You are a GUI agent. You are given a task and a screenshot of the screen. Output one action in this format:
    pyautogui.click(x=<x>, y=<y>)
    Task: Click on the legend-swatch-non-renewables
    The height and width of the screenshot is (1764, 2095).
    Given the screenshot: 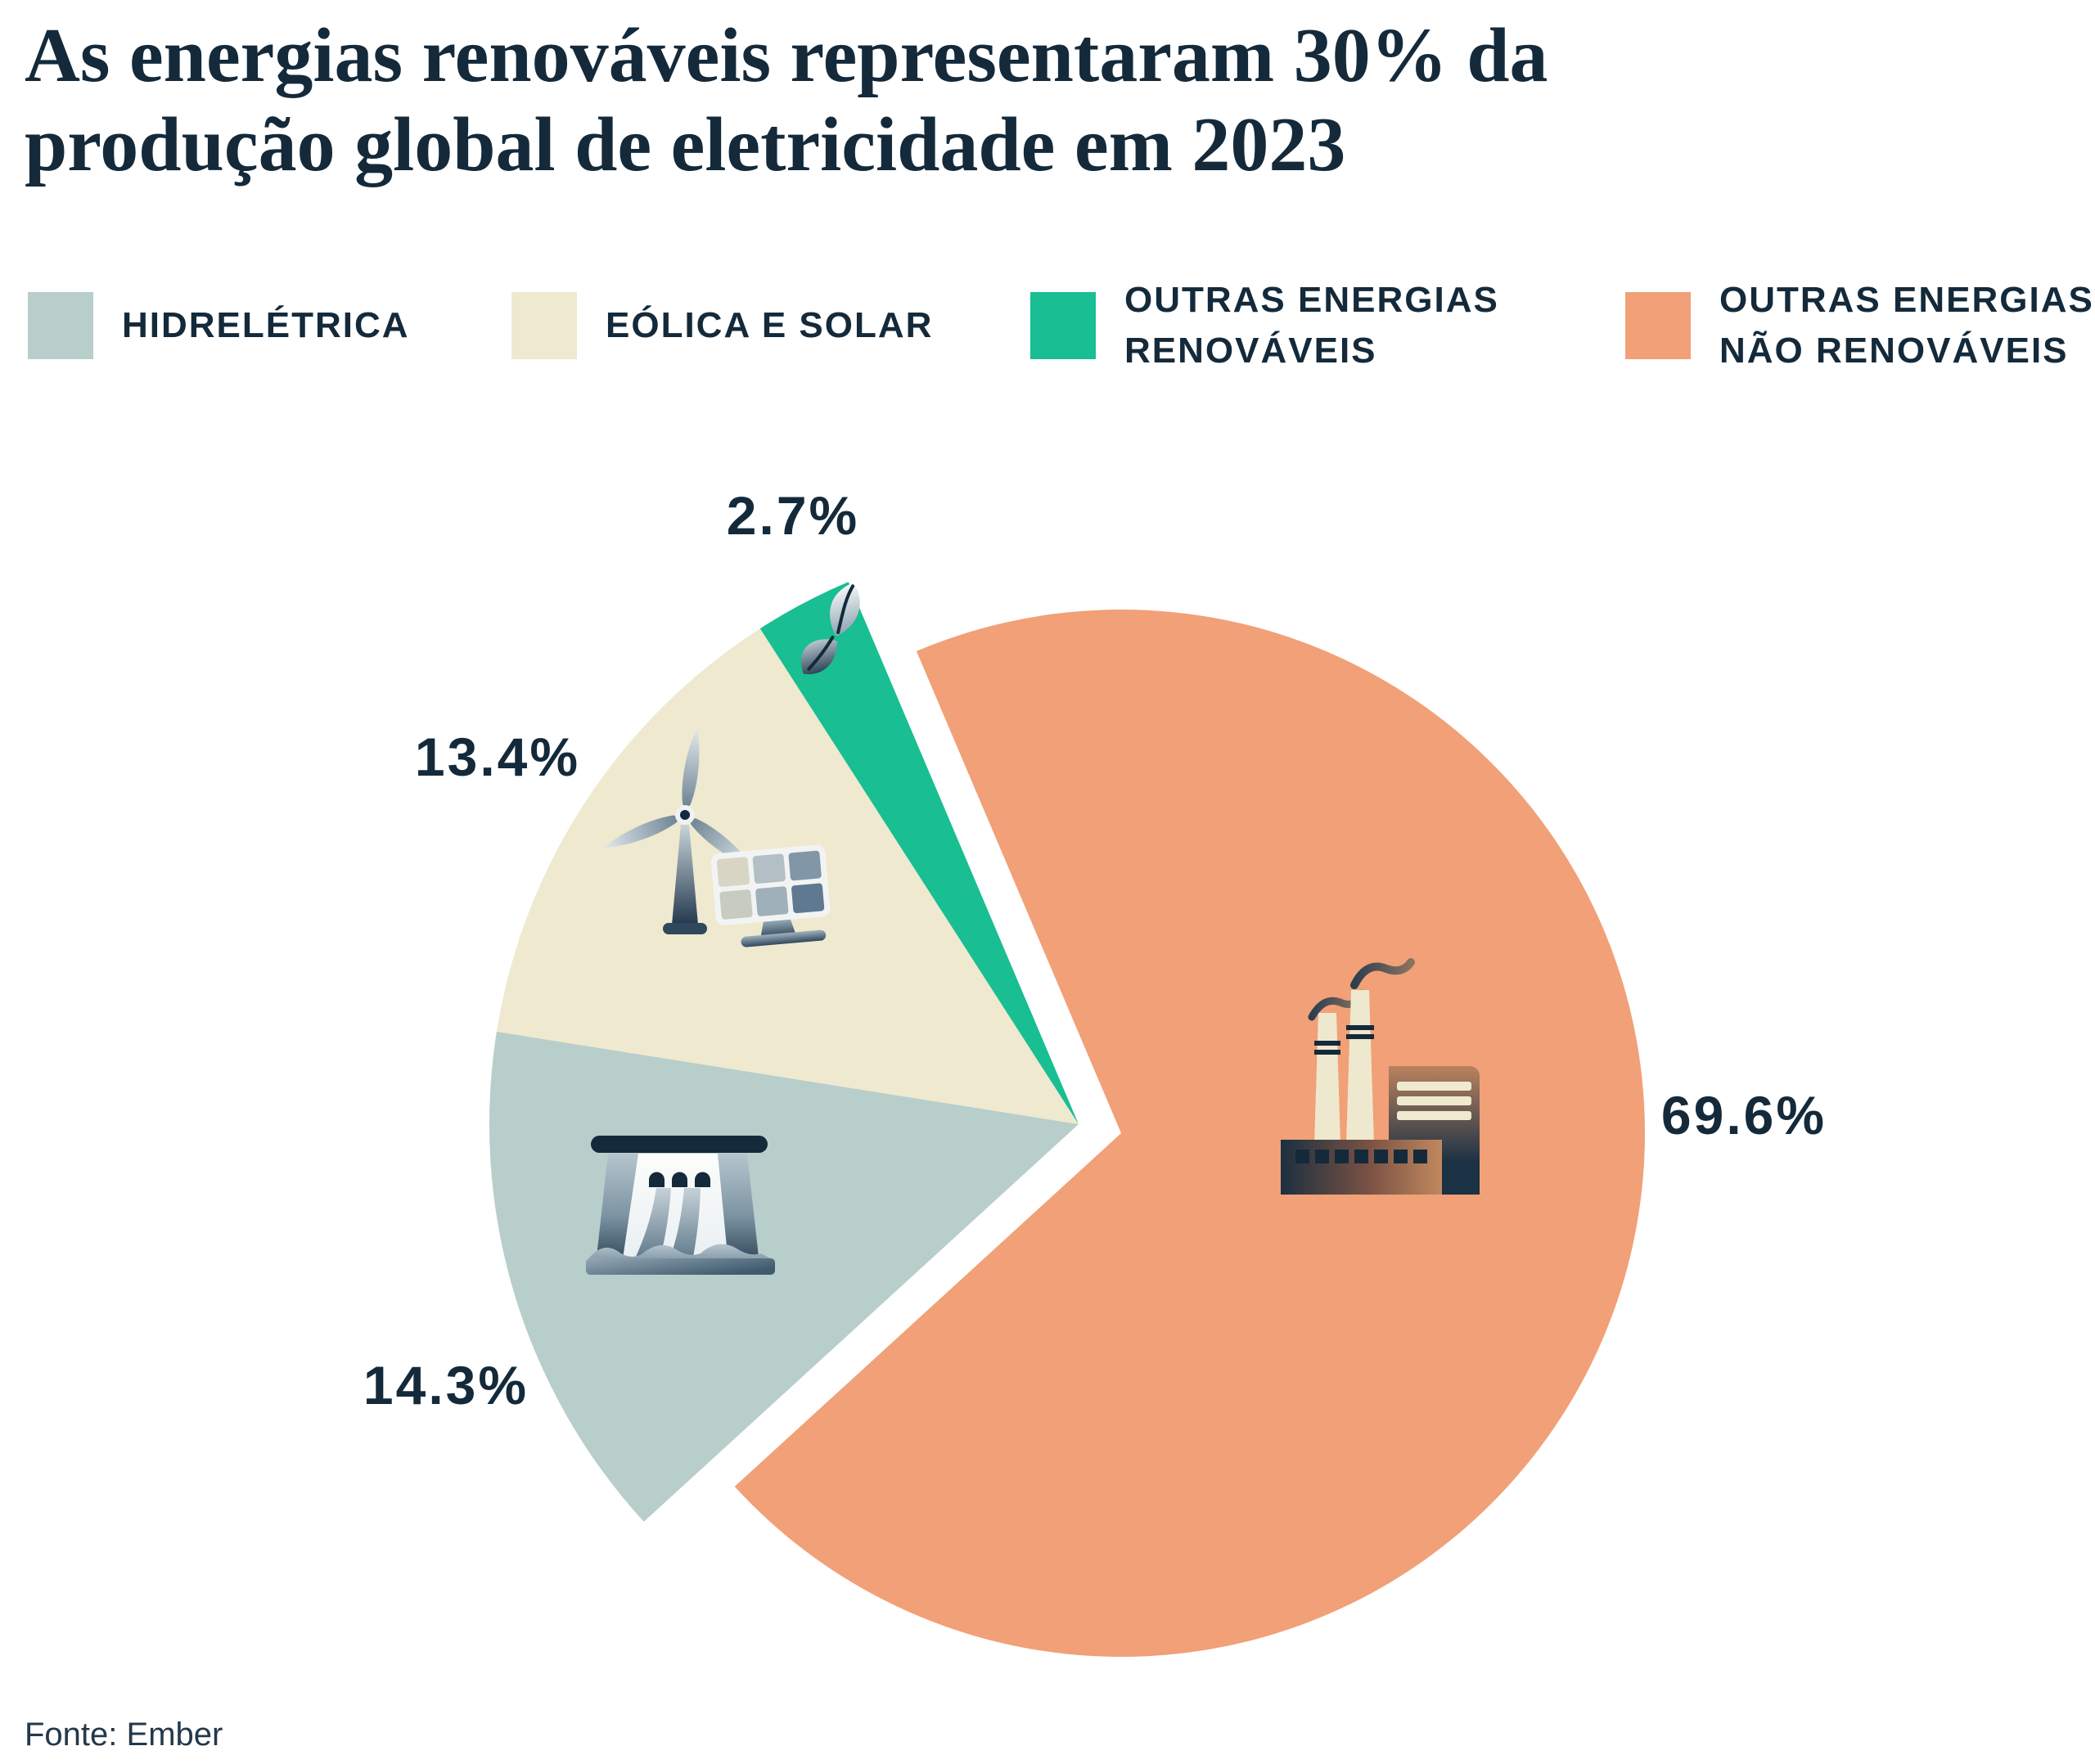 What is the action you would take?
    pyautogui.click(x=1658, y=326)
    